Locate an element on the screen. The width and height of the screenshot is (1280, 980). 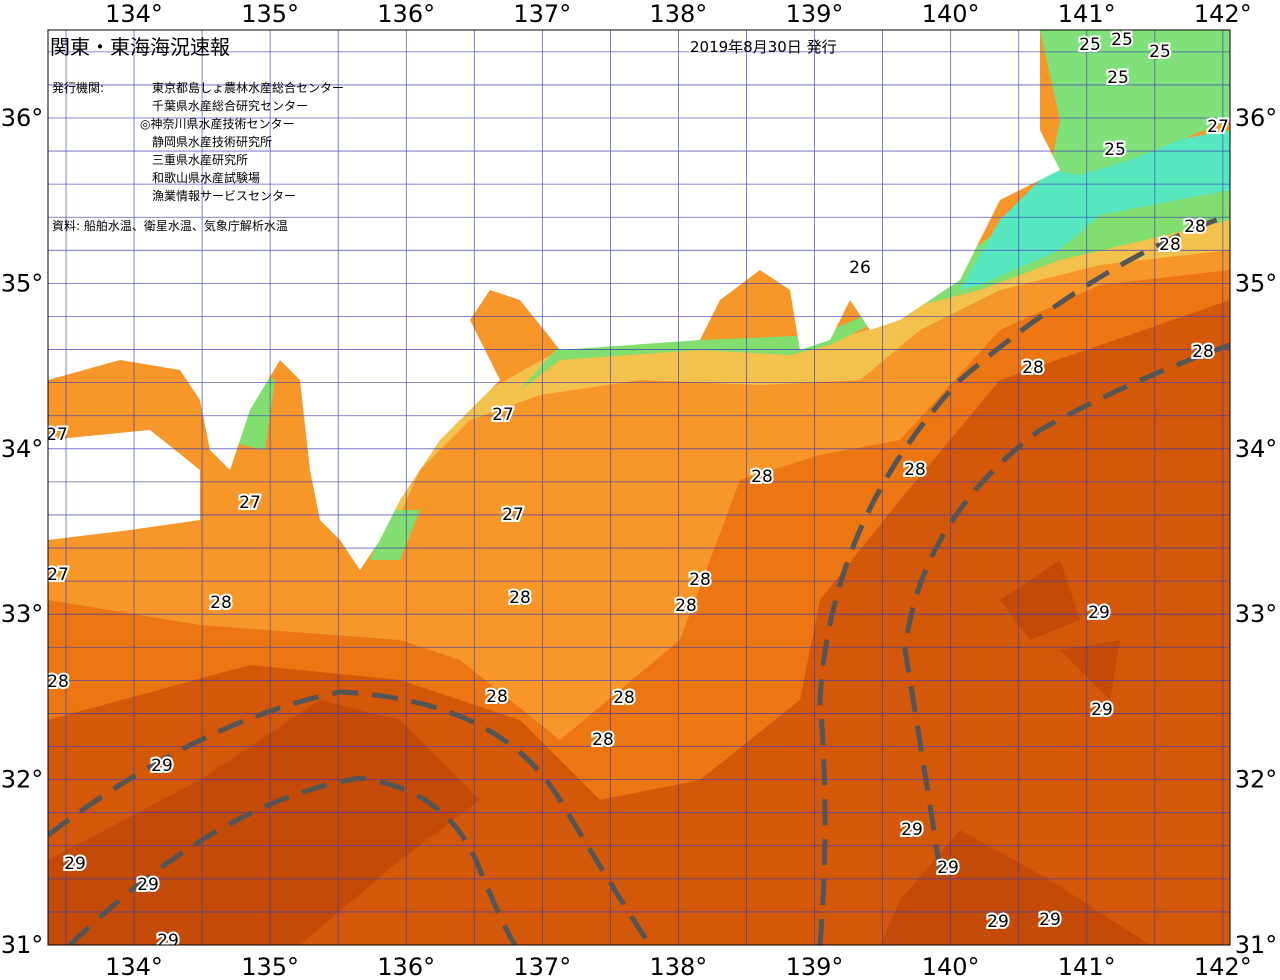
title: 関東・東海海況速報 is located at coordinates (140, 47).